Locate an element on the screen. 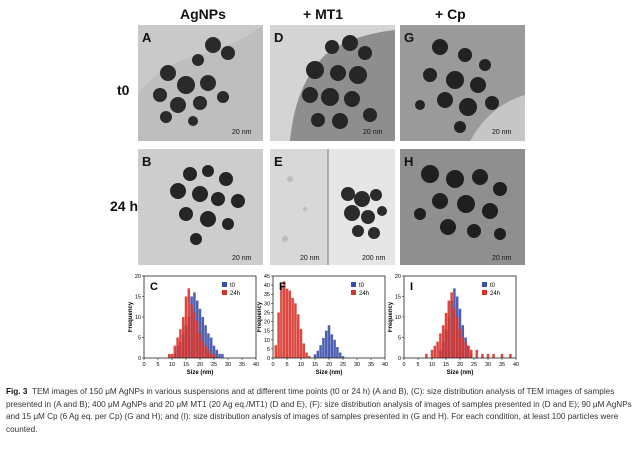  scale-bar-b: 20 nm is located at coordinates (242, 258).